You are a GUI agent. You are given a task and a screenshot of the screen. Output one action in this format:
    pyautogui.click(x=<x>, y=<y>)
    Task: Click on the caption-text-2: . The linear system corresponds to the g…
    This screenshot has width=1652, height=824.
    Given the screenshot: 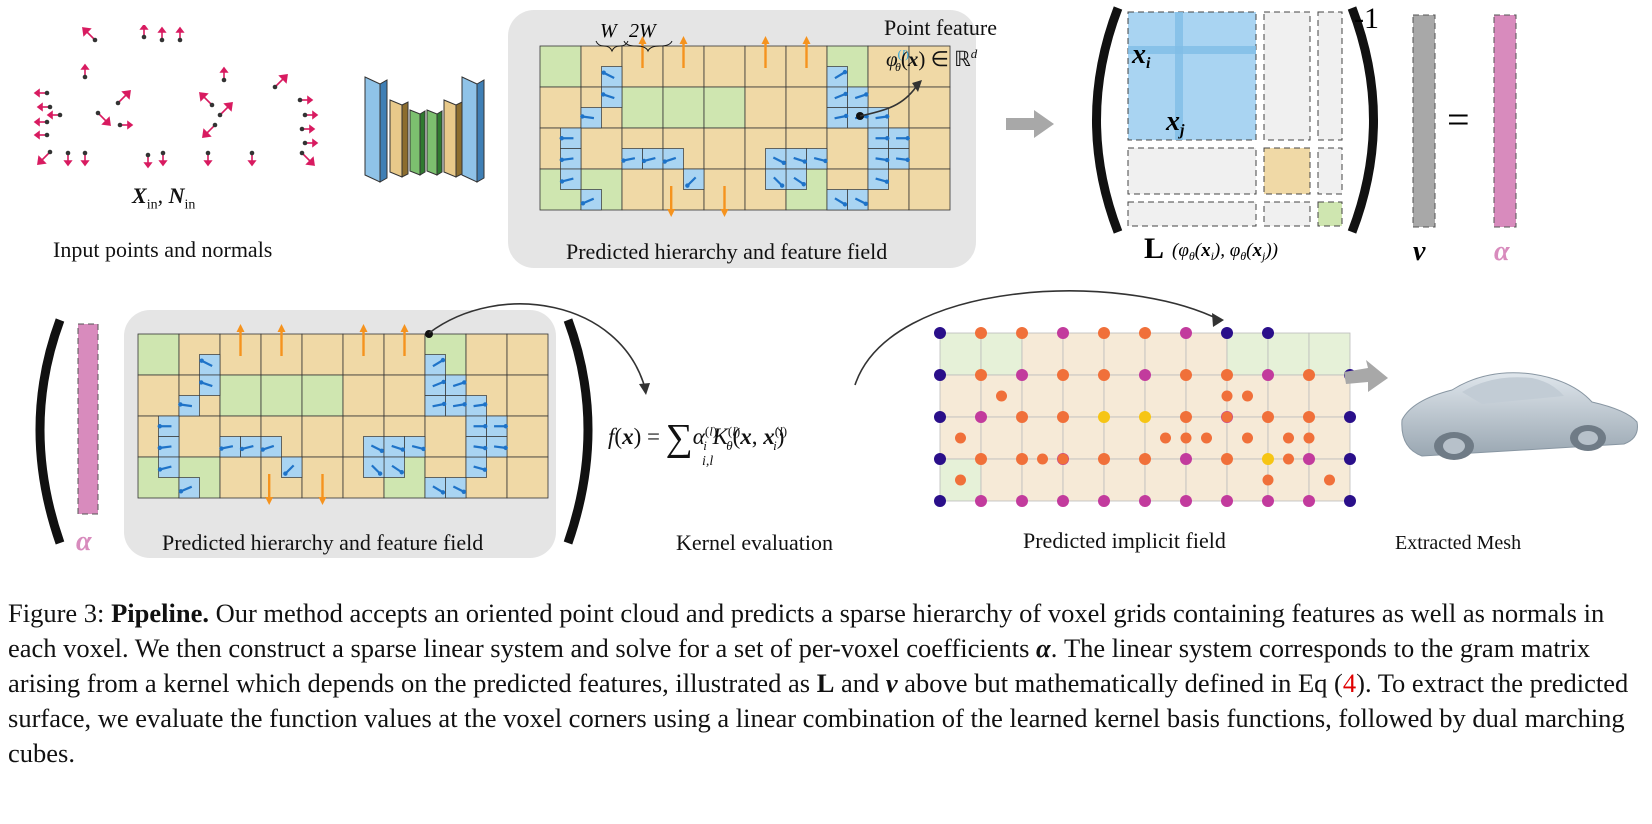 What is the action you would take?
    pyautogui.click(x=799, y=665)
    